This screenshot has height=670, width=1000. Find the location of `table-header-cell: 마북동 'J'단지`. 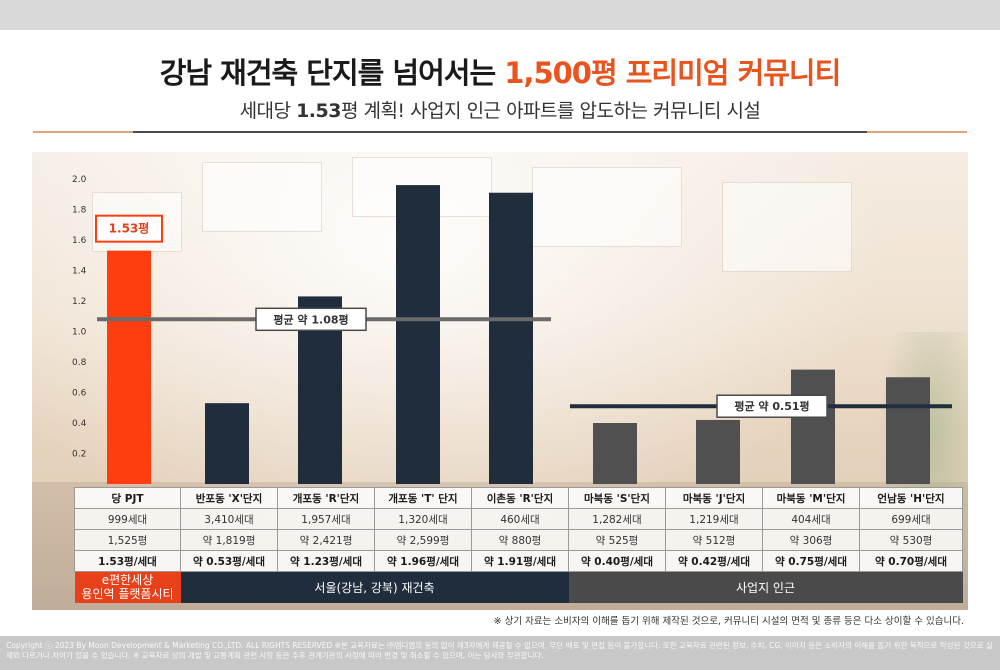

table-header-cell: 마북동 'J'단지 is located at coordinates (714, 498).